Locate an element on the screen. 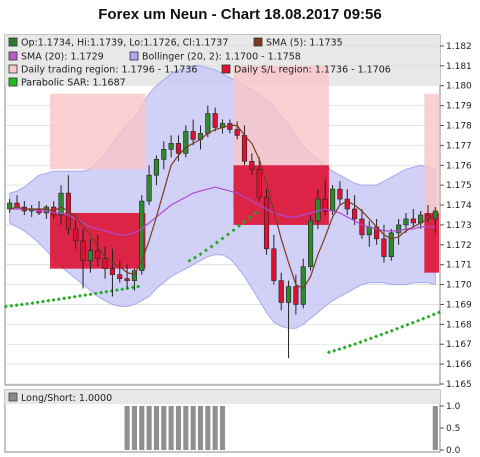  ls-tick-label: 0.5 is located at coordinates (453, 429).